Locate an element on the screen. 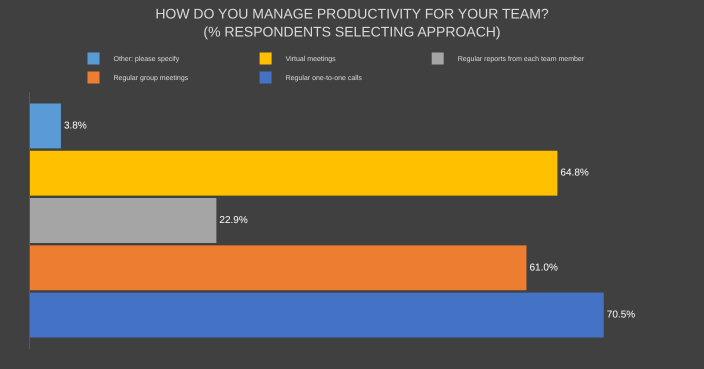  chart-title: HOW DO YOU MANAGE PRODUCTIVITY FOR YOUR TEAM? (% RESPONDENTS SELECTING APPROACH) is located at coordinates (352, 22).